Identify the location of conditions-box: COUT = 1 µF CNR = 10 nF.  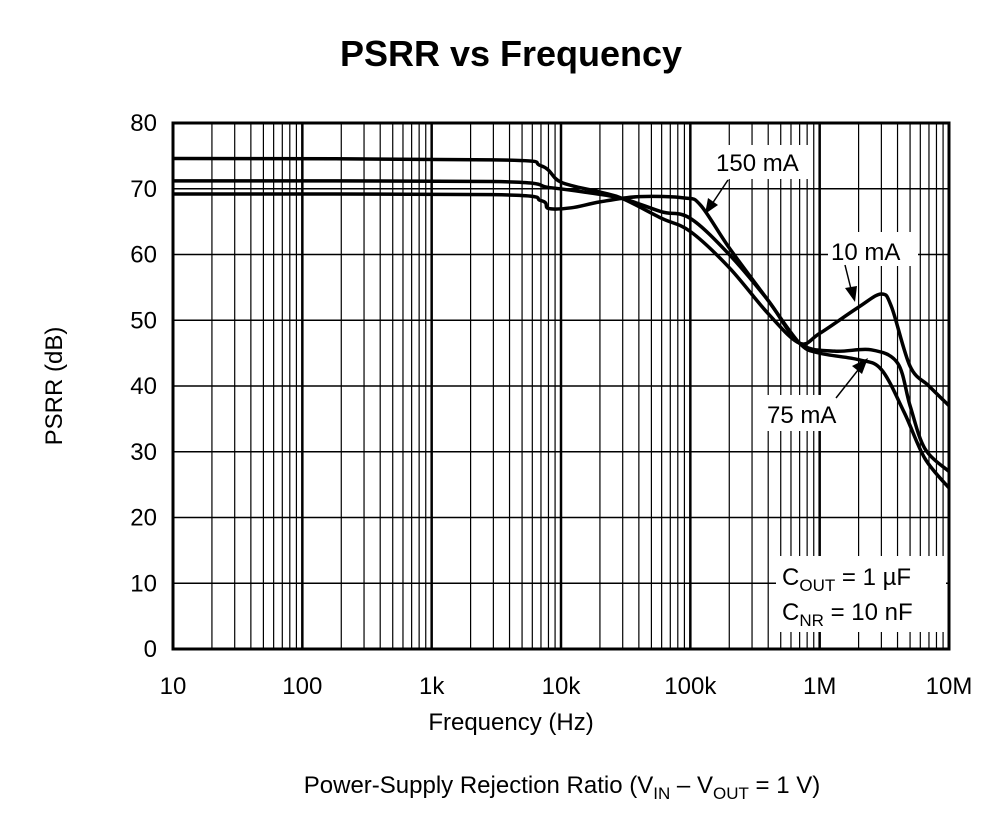
(861, 594).